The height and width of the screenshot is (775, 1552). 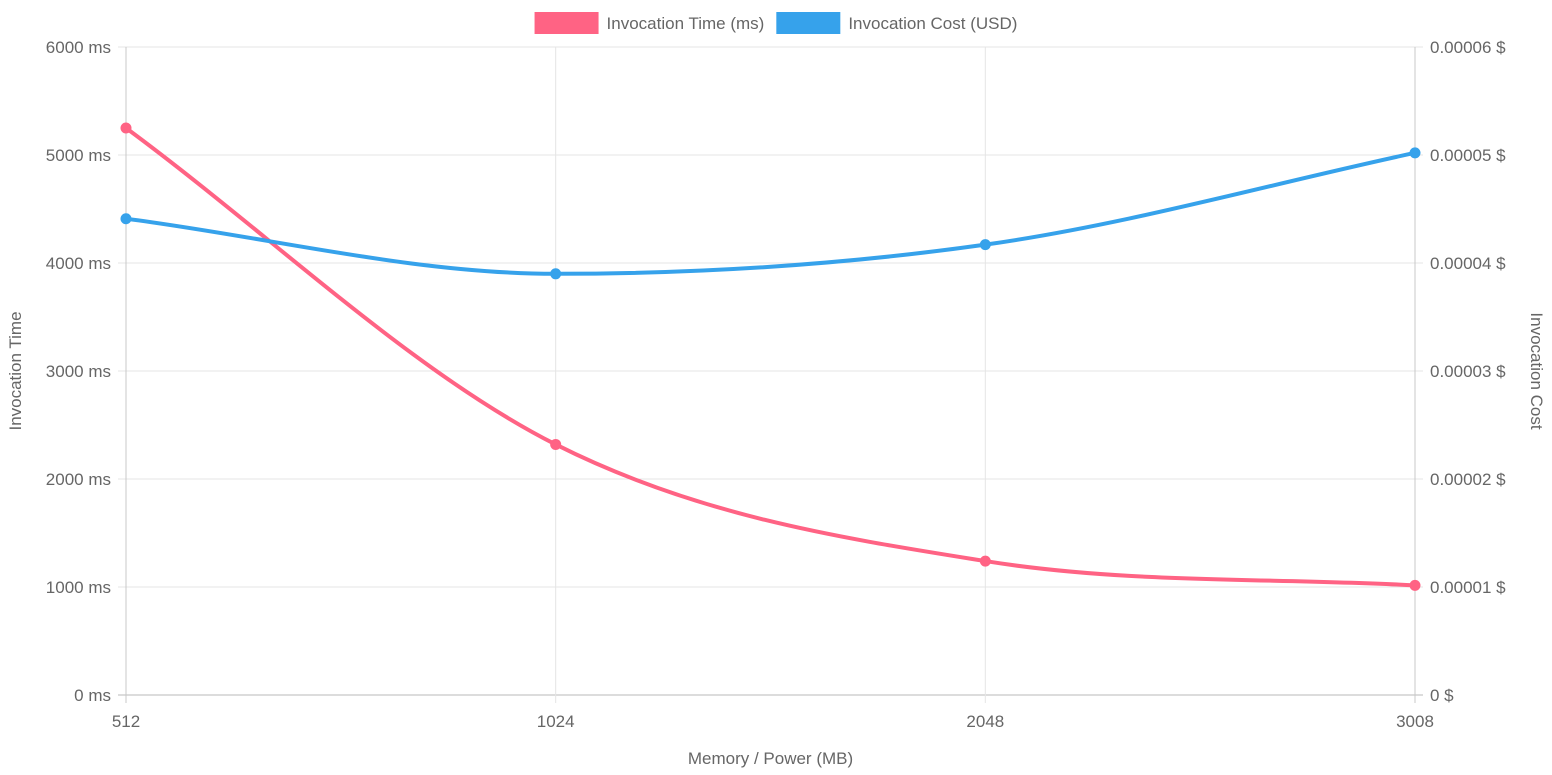 I want to click on right-y-tick-label: 0.00006 $, so click(x=1468, y=47).